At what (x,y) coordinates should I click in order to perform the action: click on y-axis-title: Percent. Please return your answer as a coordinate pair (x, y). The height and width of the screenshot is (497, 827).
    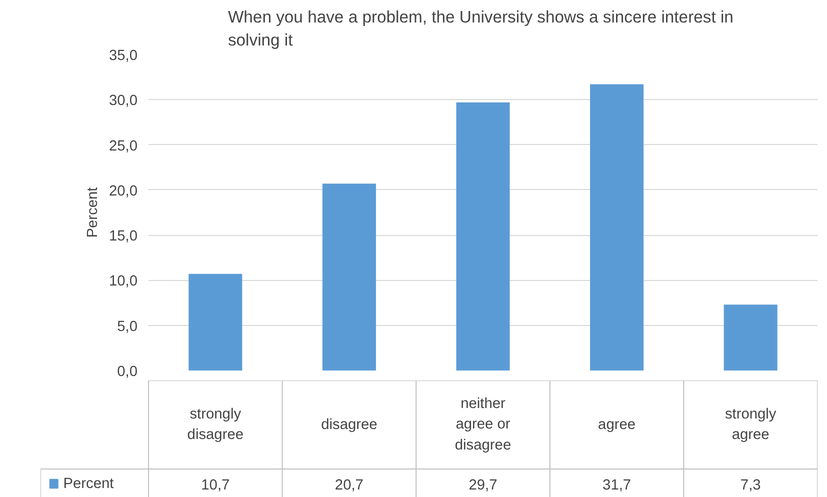
    Looking at the image, I should click on (92, 212).